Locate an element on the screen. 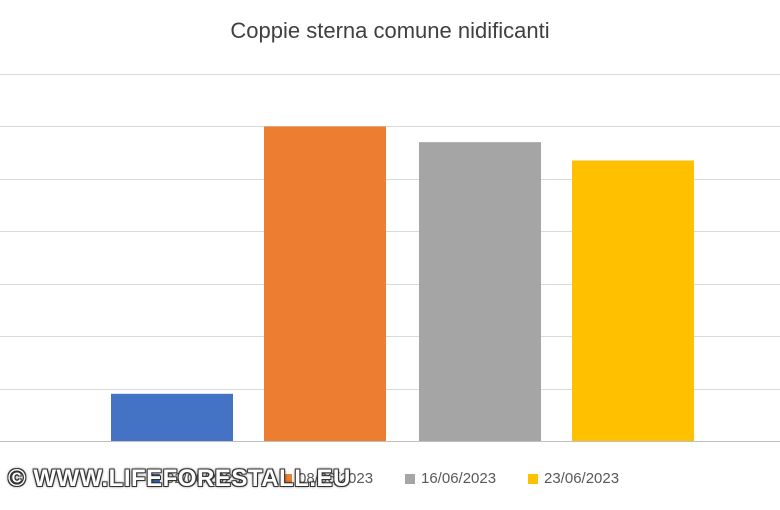  legend-item-1: 02/06/2023 is located at coordinates (195, 478).